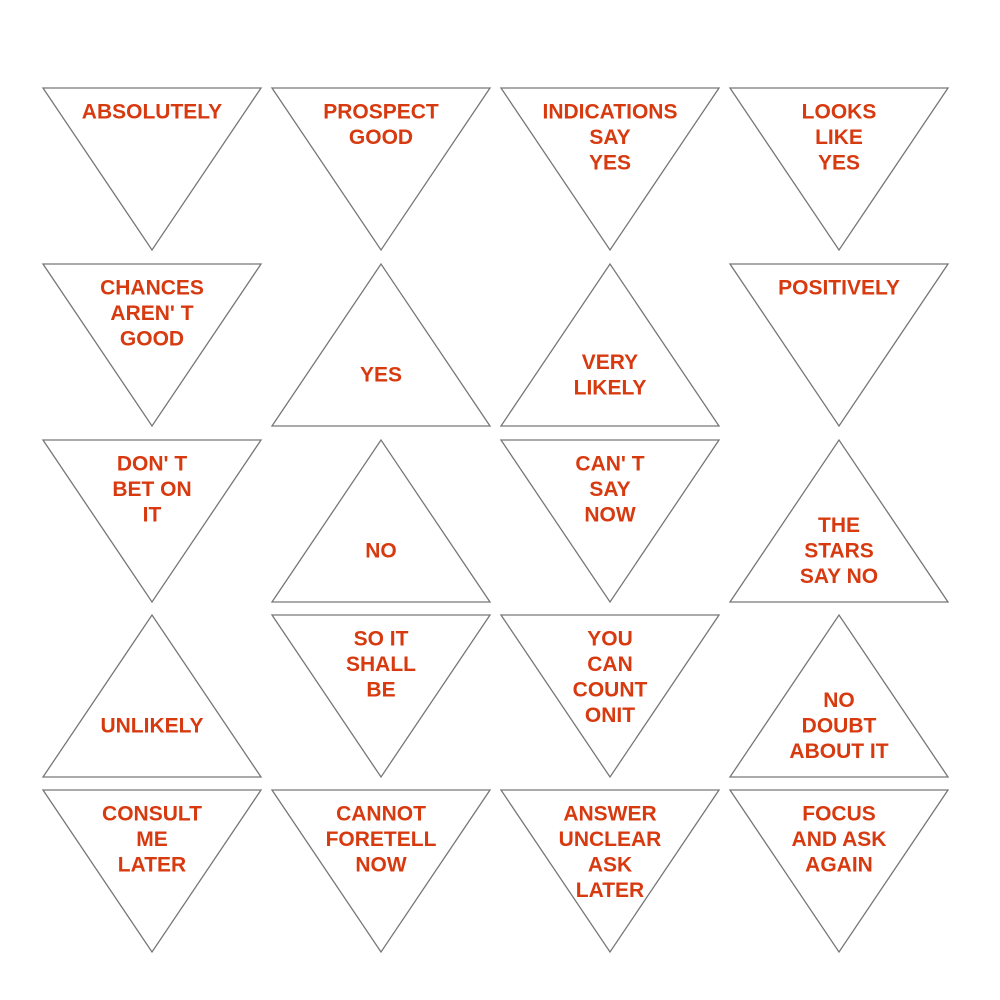 The image size is (1000, 1000). Describe the element at coordinates (610, 715) in the screenshot. I see `face-text: ONIT` at that location.